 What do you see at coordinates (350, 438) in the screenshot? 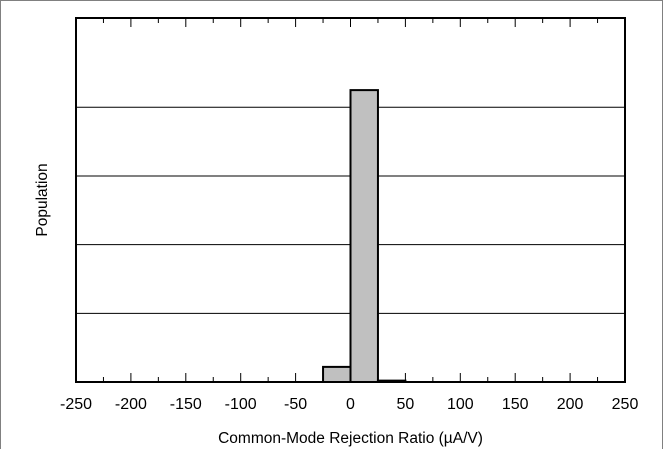
I see `x-axis-title: Common-Mode Rejection Ratio (µA/V)` at bounding box center [350, 438].